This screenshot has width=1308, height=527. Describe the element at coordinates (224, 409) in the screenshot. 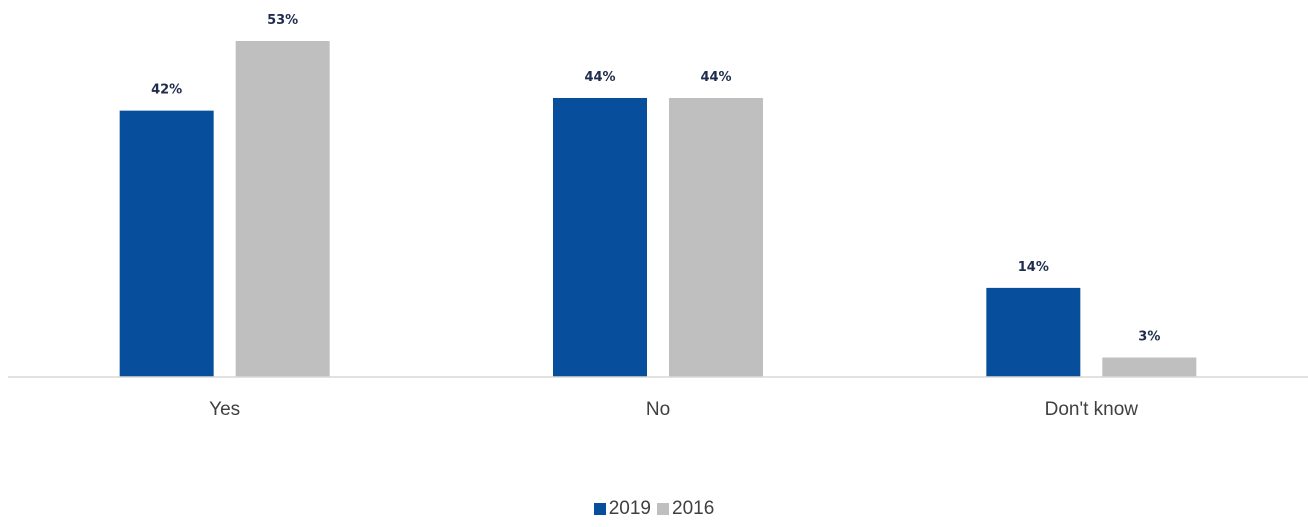

I see `category-label: Yes` at that location.